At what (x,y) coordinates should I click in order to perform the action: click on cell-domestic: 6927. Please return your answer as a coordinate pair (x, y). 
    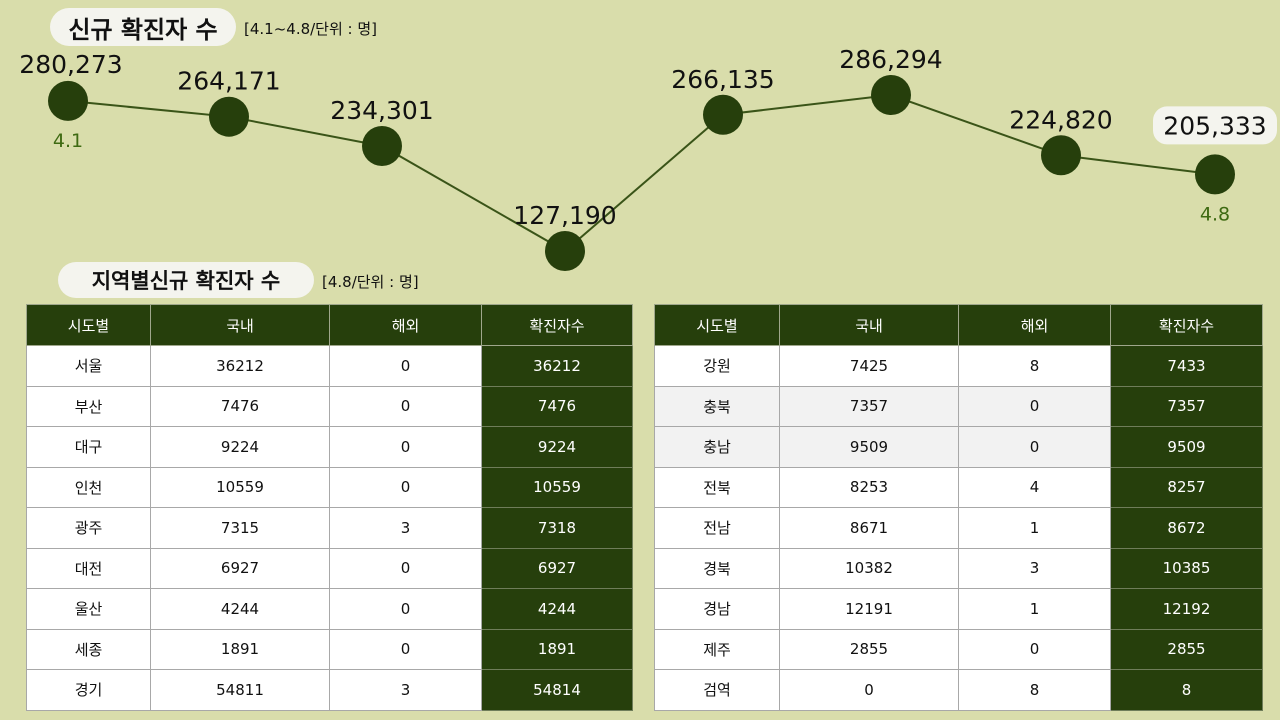
    Looking at the image, I should click on (240, 568).